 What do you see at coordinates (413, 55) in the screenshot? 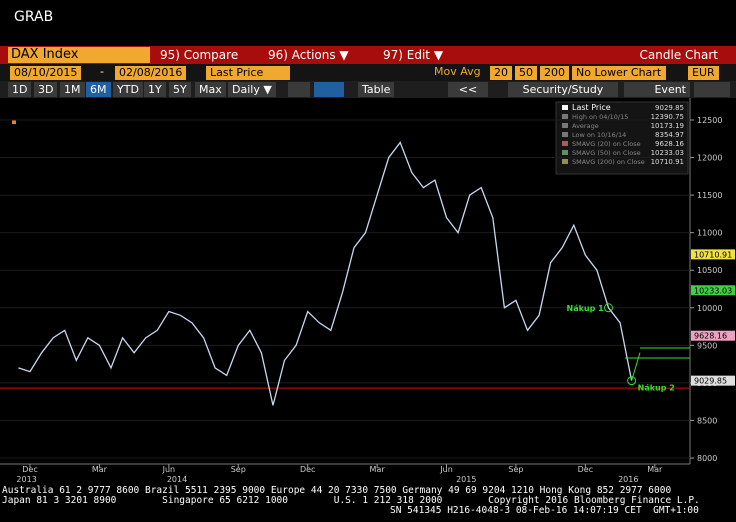
I see `edit-button: 97) Edit ▼` at bounding box center [413, 55].